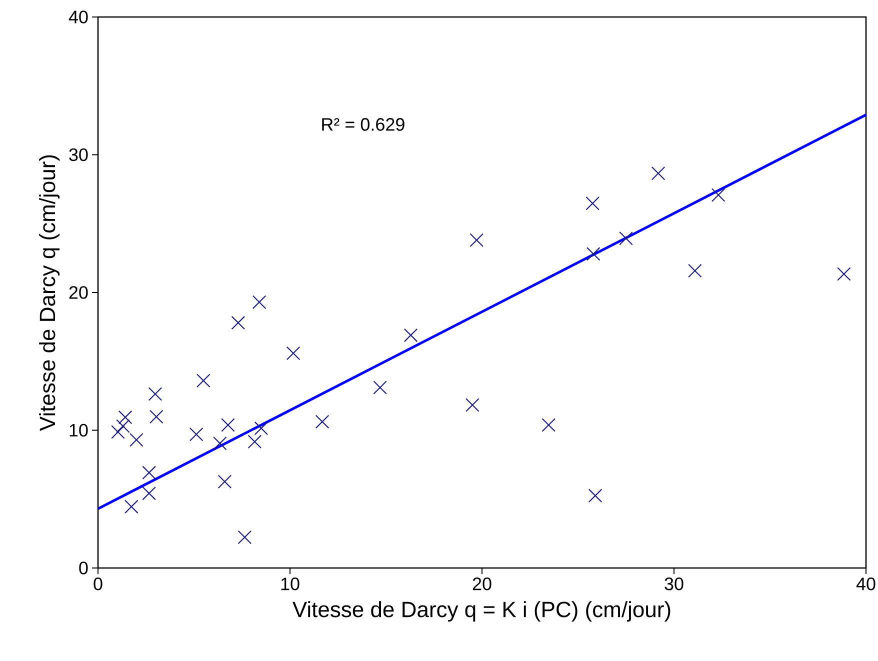 Image resolution: width=878 pixels, height=661 pixels. What do you see at coordinates (83, 568) in the screenshot?
I see `y-tick-label: 0` at bounding box center [83, 568].